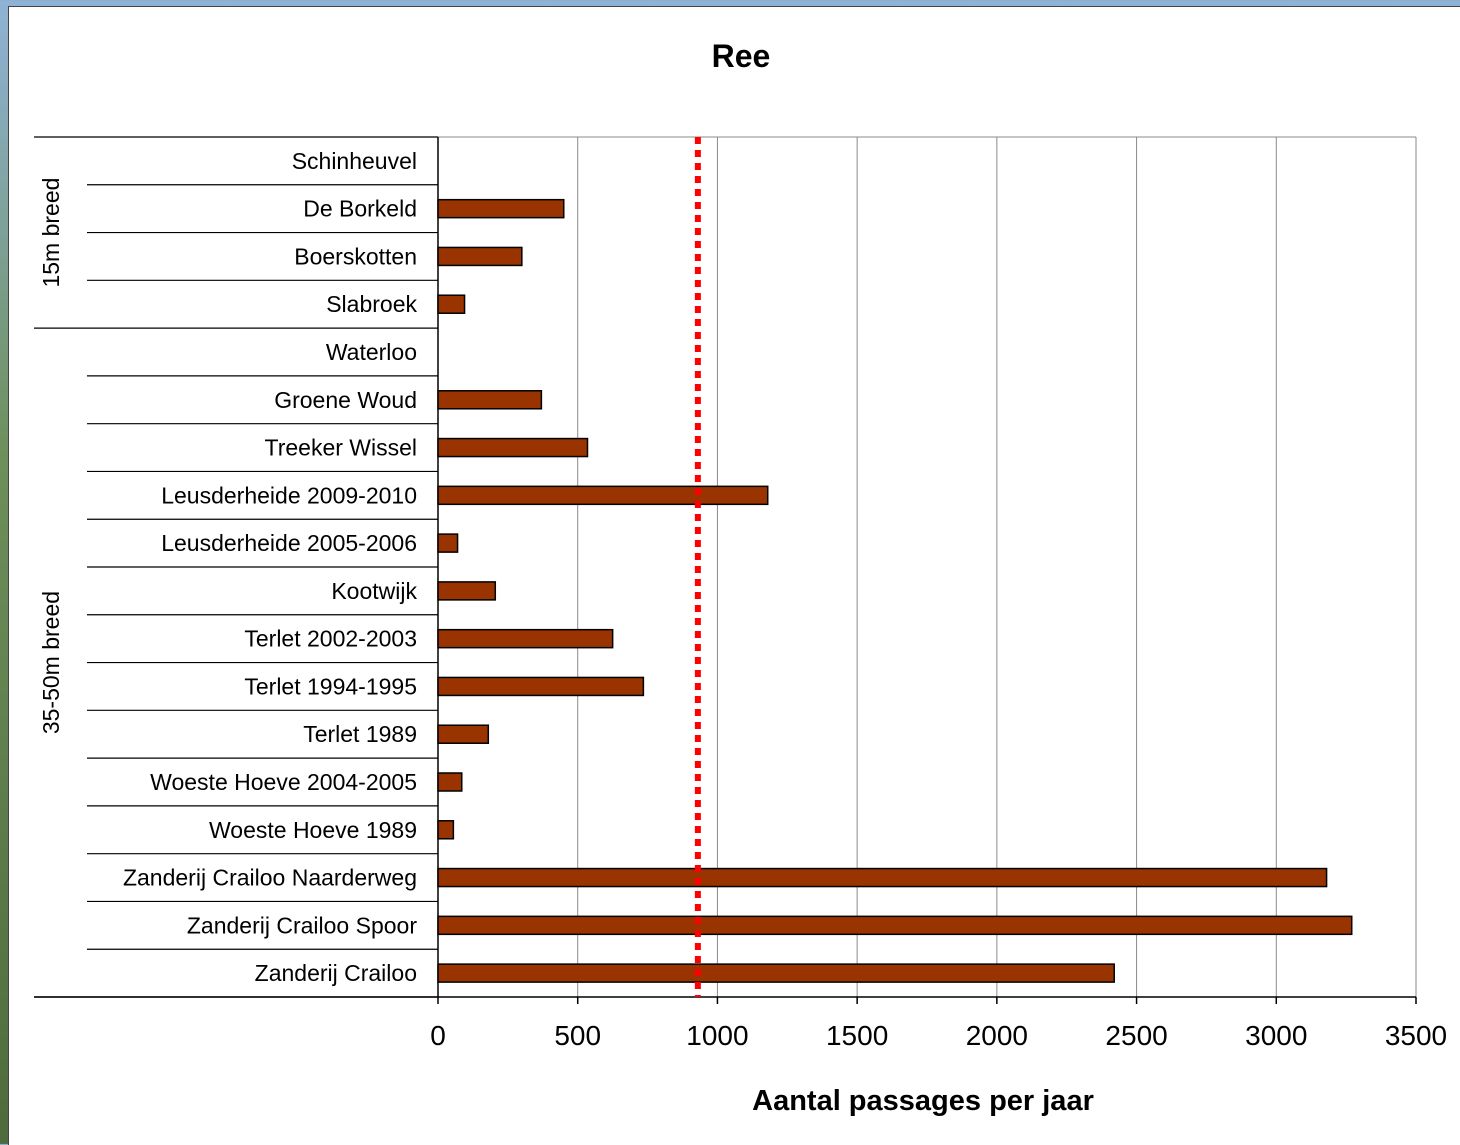 The image size is (1460, 1145). I want to click on category-label: Leusderheide 2009-2010, so click(289, 495).